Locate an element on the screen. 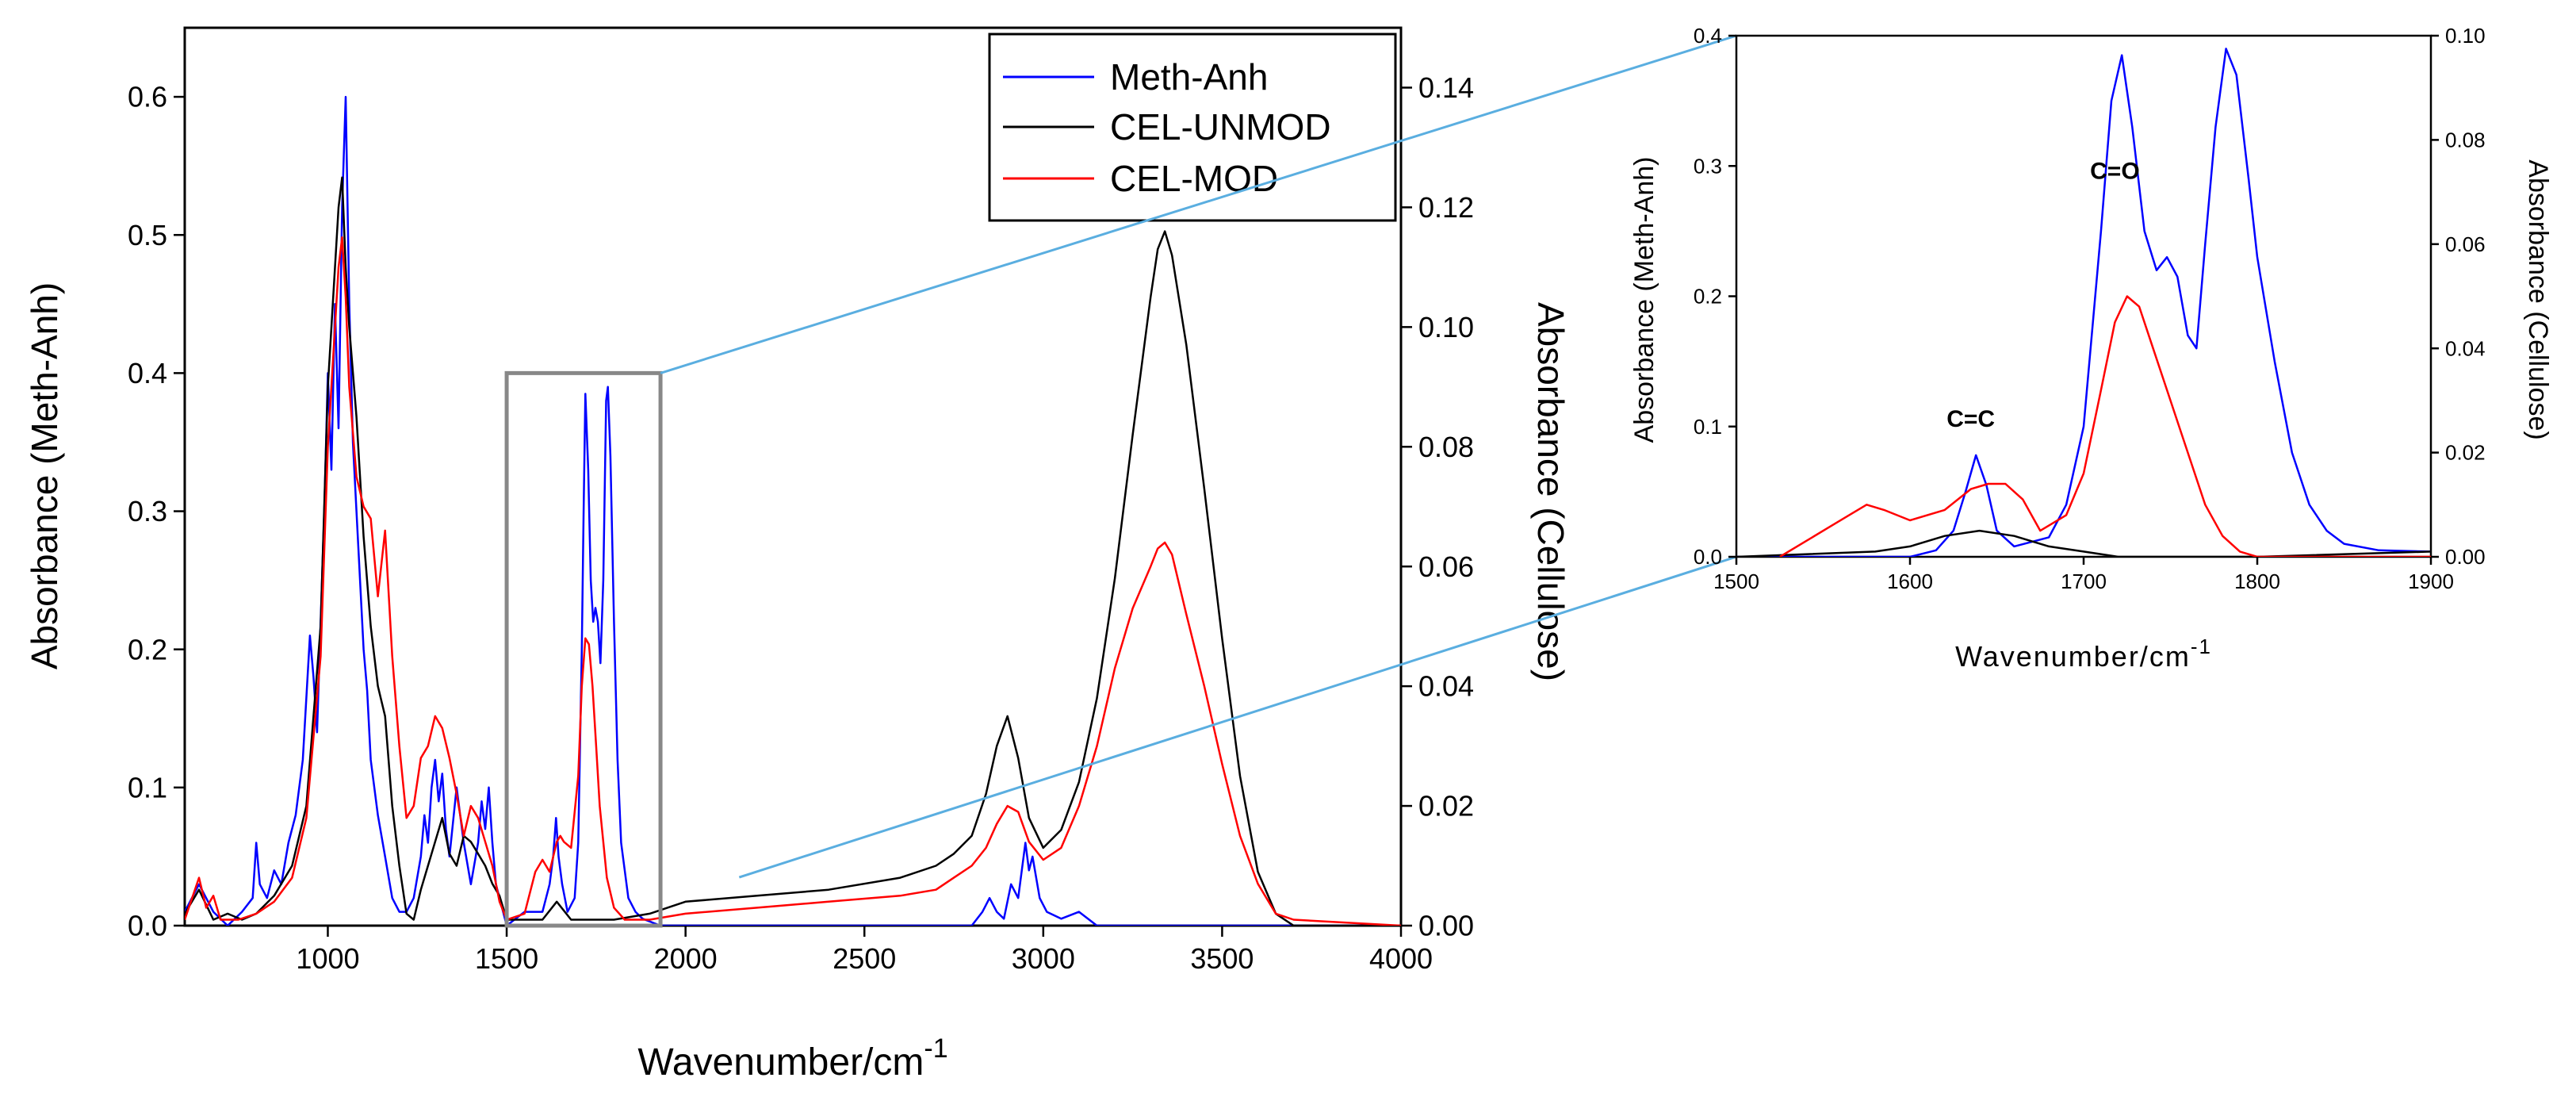 Image resolution: width=2576 pixels, height=1116 pixels. main-y-tick-label: 0.6 is located at coordinates (147, 97).